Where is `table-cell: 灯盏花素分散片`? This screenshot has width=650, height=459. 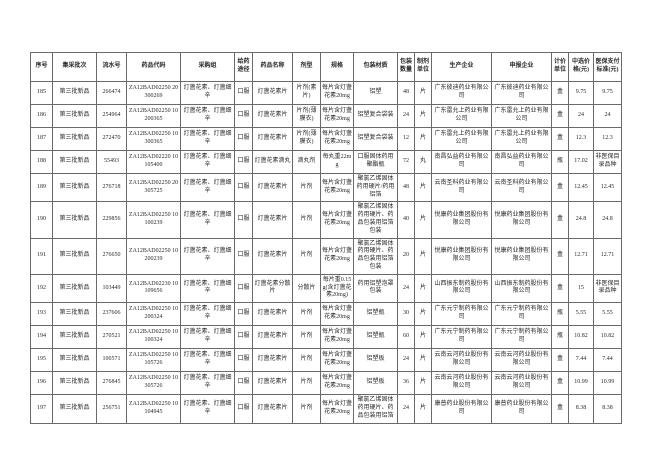 table-cell: 灯盏花素分散片 is located at coordinates (272, 288).